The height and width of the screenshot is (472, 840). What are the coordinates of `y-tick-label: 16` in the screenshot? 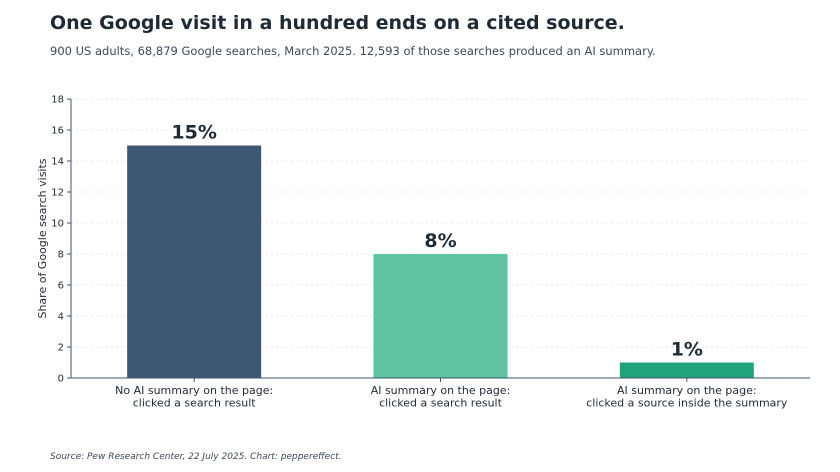 It's located at (57, 131).